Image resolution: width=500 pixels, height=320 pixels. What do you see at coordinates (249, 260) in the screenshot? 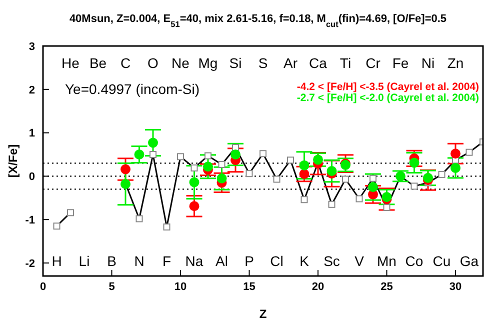
I see `annotation: P` at bounding box center [249, 260].